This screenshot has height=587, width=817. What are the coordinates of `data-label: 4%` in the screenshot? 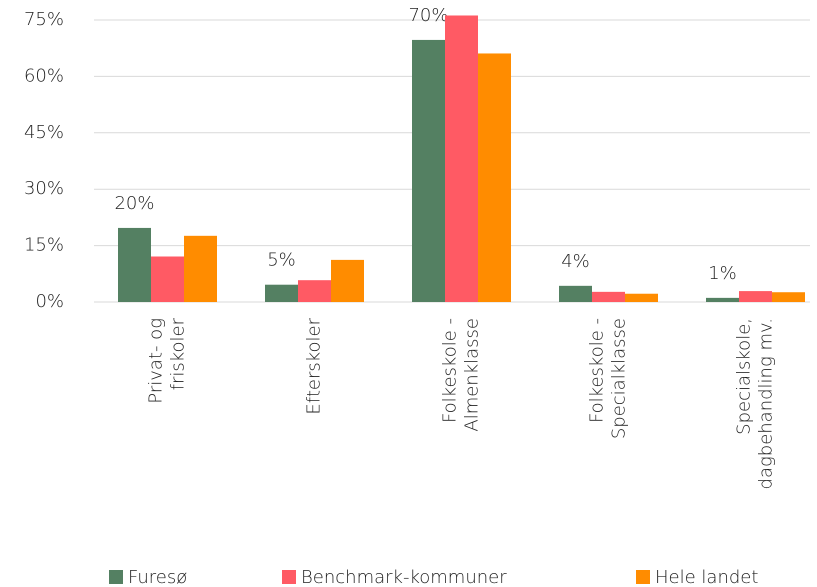 It's located at (575, 261).